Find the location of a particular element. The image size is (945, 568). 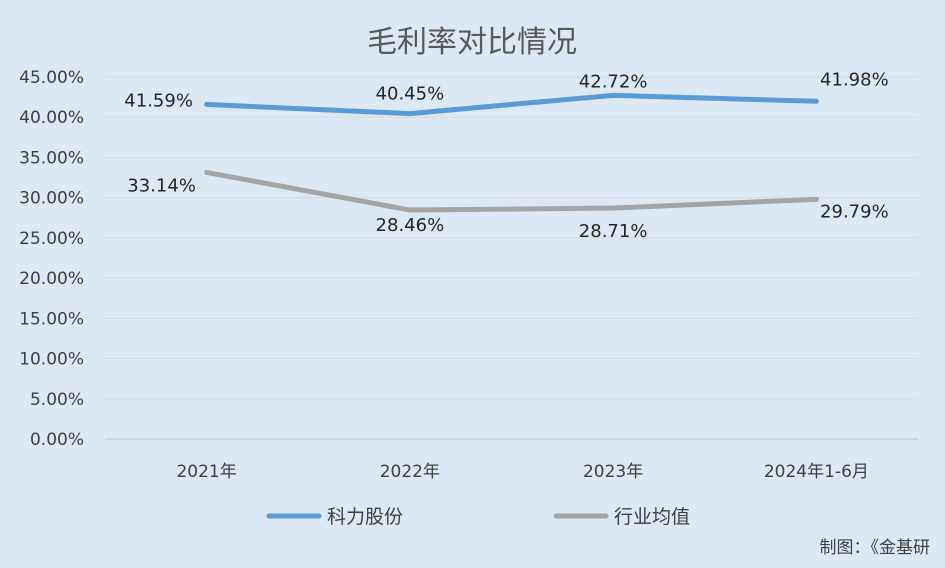

data-label: 40.45% is located at coordinates (410, 94).